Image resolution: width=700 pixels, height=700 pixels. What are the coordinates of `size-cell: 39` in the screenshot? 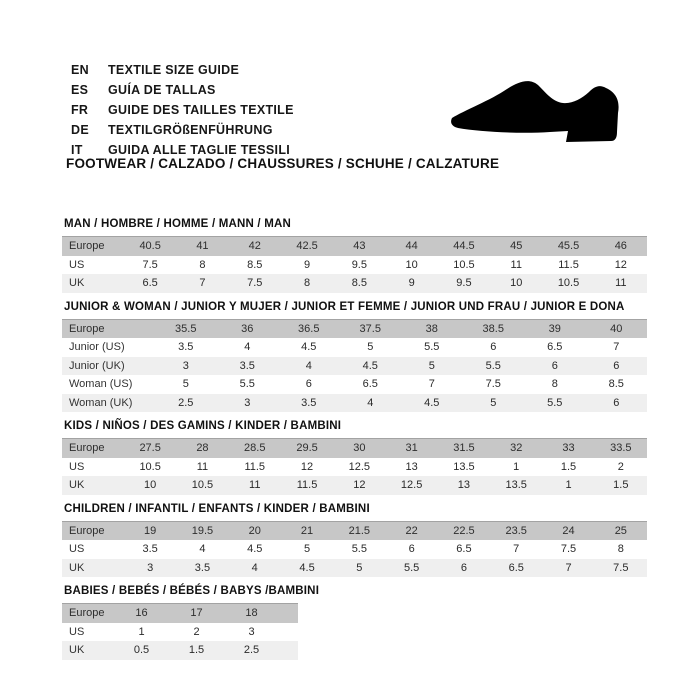 It's located at (555, 328).